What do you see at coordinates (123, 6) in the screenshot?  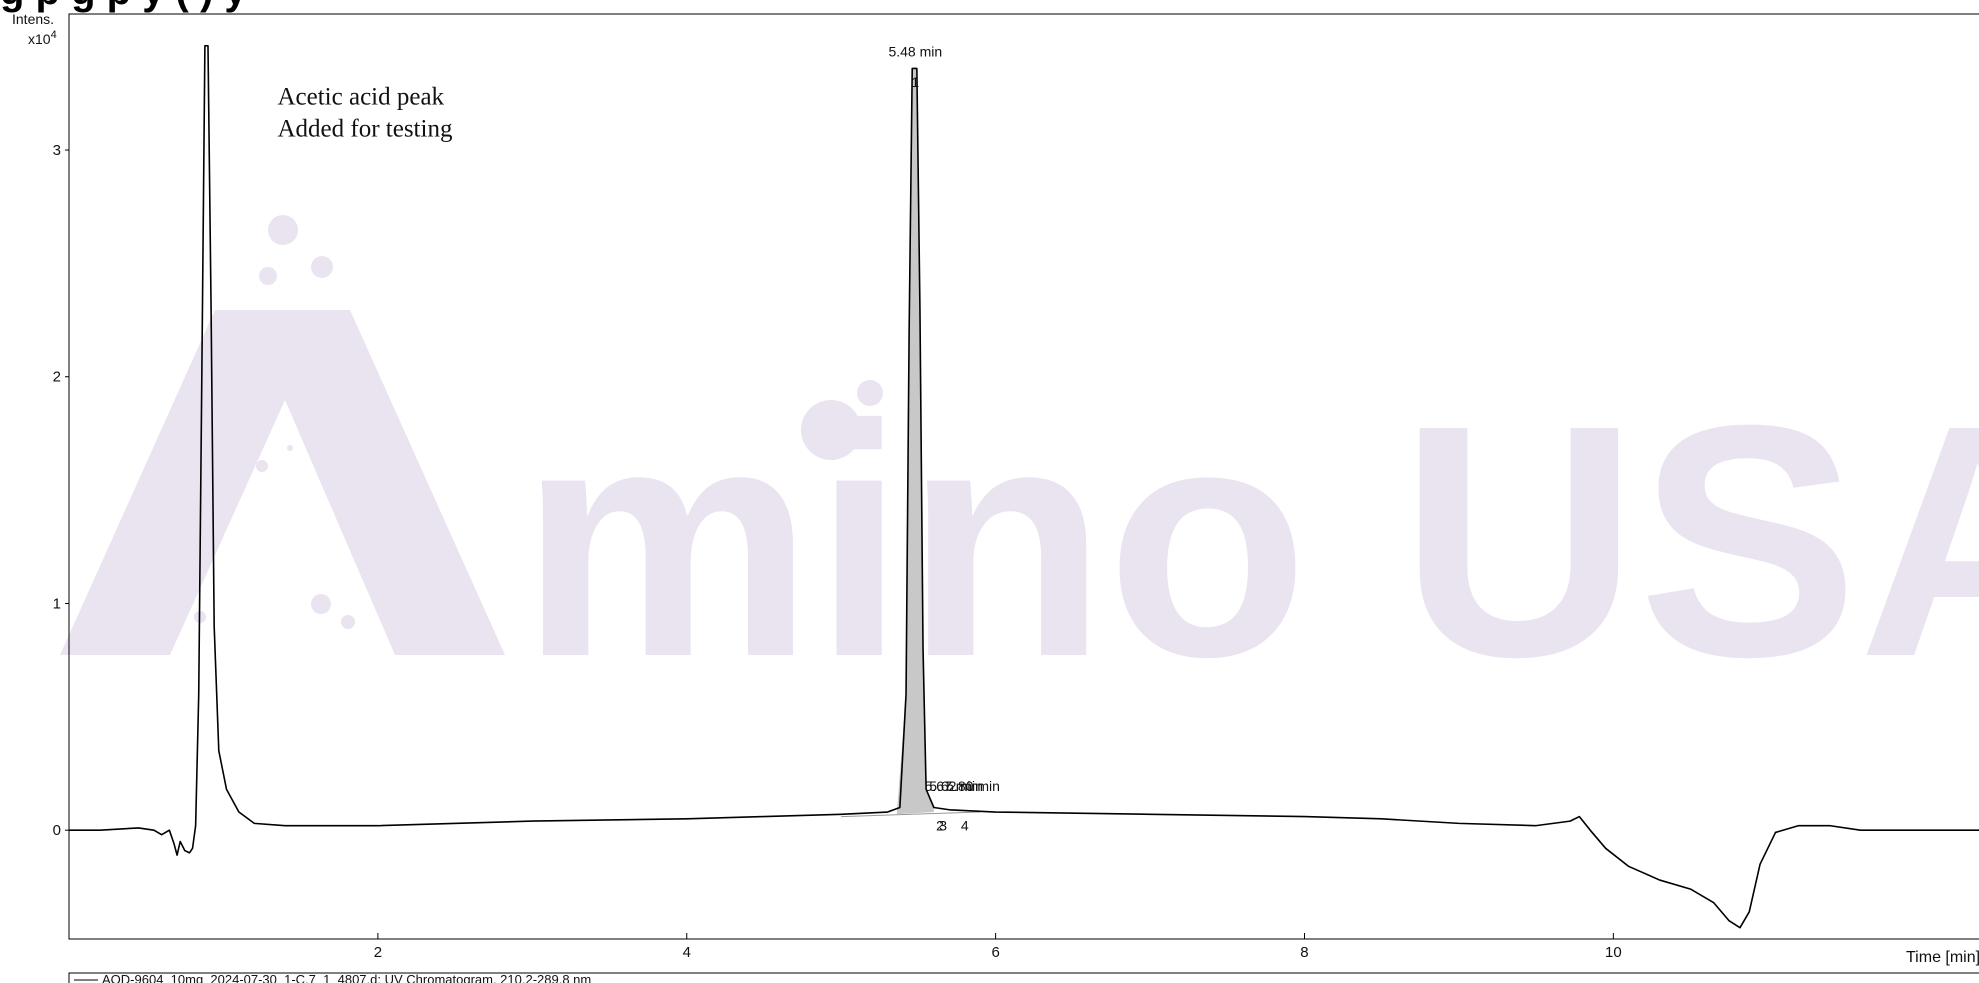 I see `page-title: g p g p y ( ) y` at bounding box center [123, 6].